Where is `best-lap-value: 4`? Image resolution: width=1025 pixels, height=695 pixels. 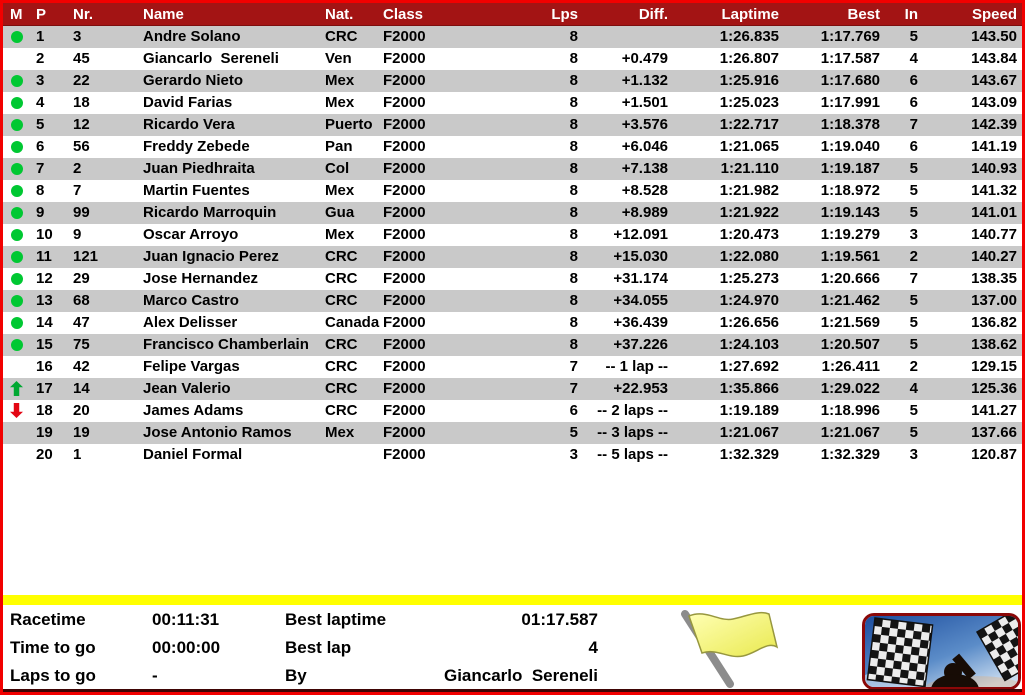
best-lap-value: 4 is located at coordinates (593, 647).